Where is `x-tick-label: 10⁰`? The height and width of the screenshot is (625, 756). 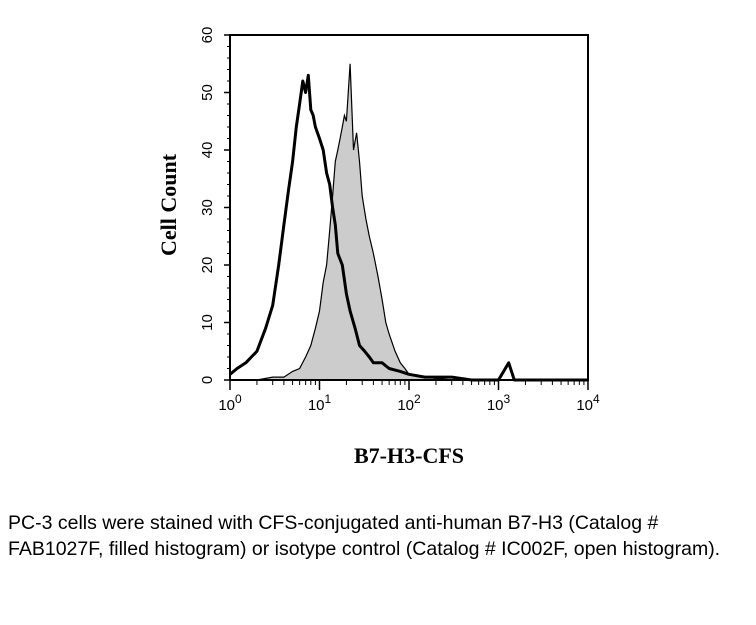
x-tick-label: 10⁰ is located at coordinates (230, 403).